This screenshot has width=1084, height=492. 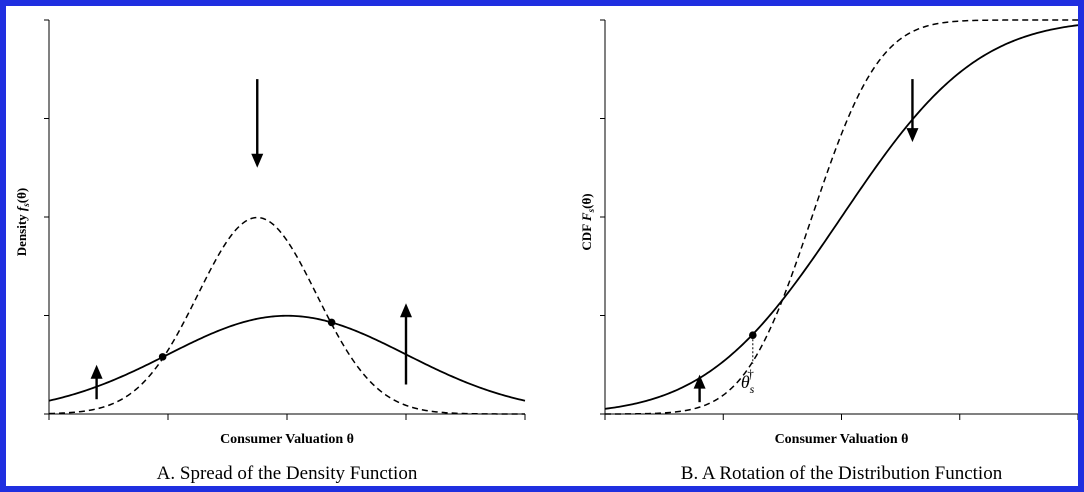 I want to click on threshold-label: θs†, so click(x=748, y=381).